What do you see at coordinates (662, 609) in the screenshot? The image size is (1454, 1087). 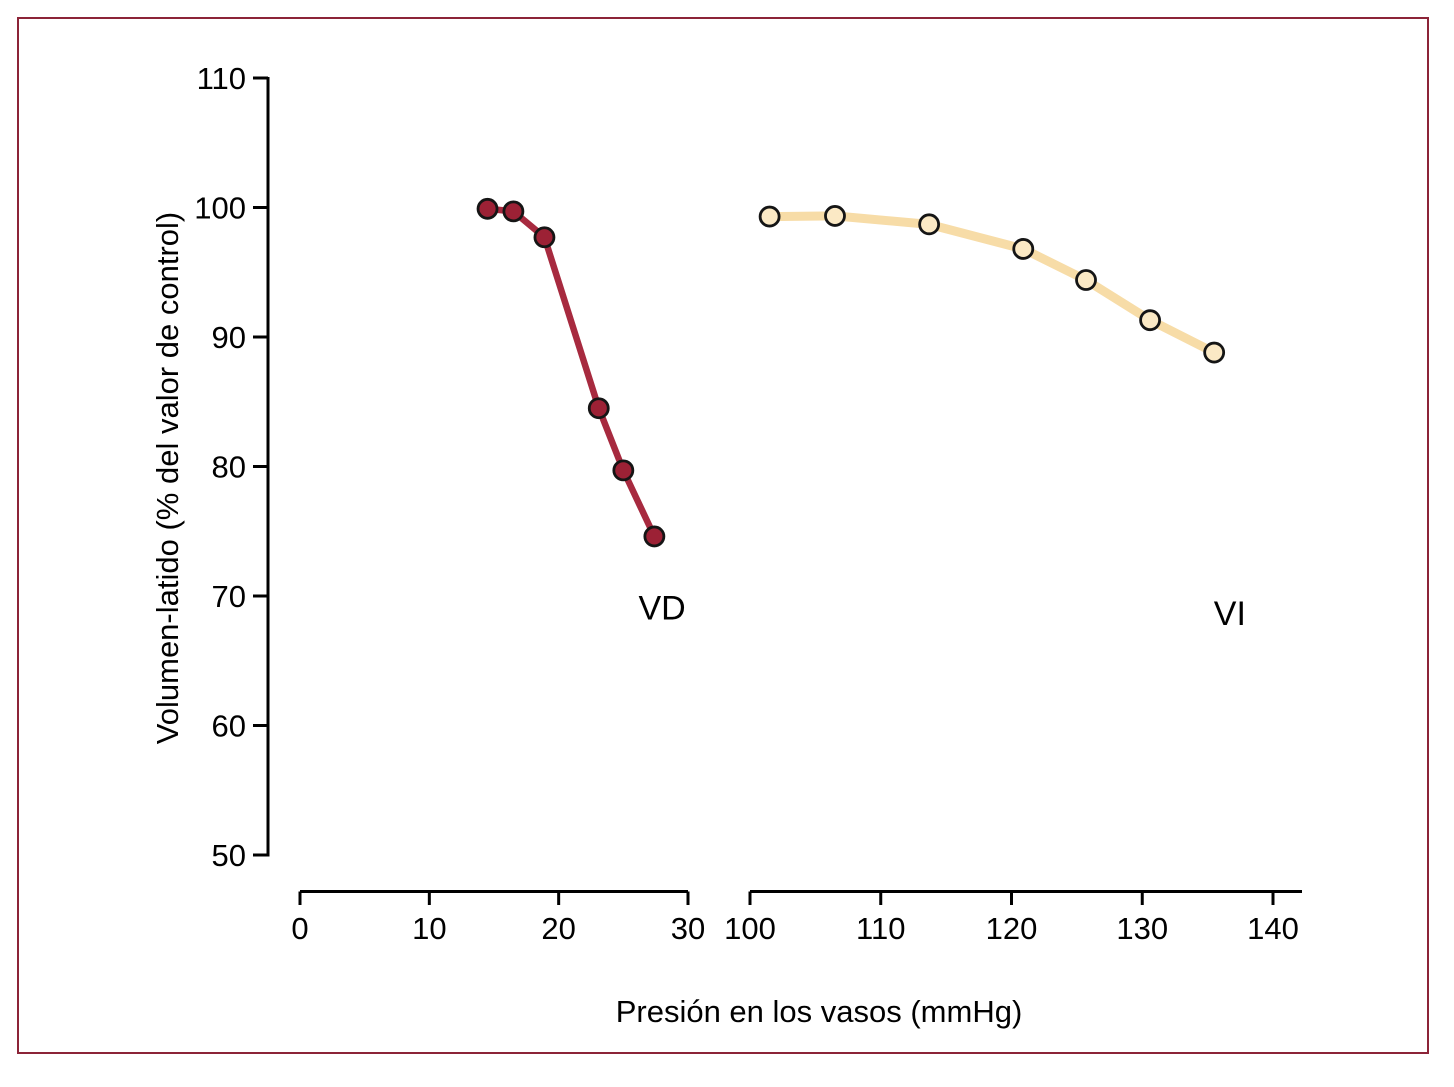 I see `series-label-VD: VD` at bounding box center [662, 609].